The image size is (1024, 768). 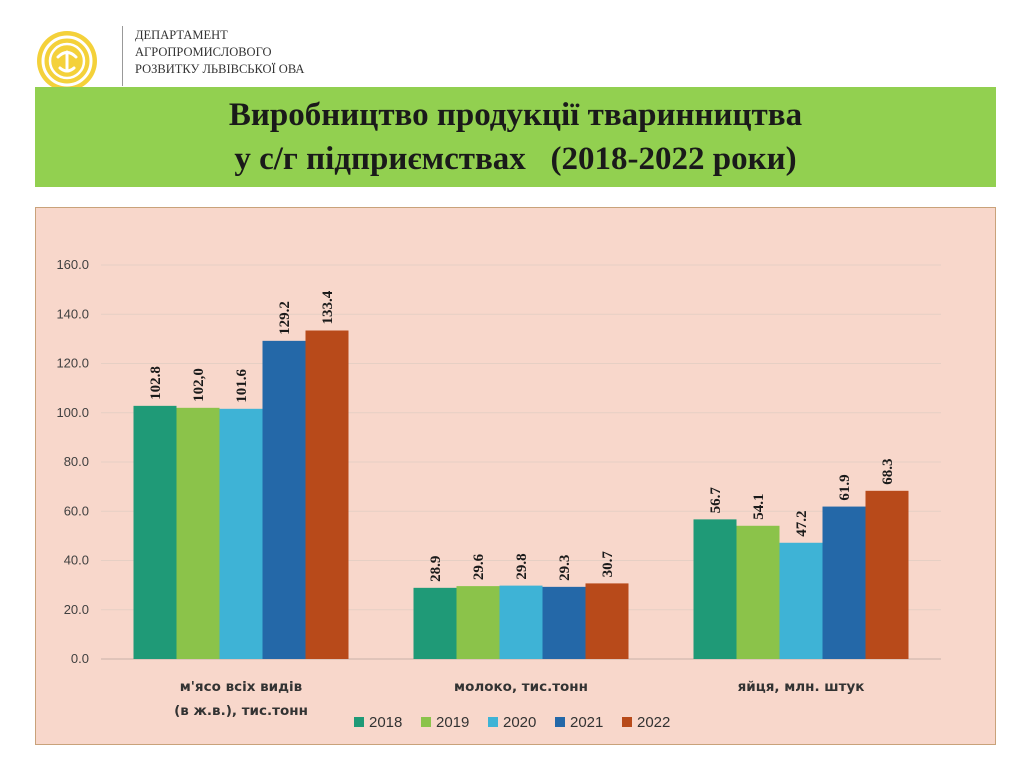 I want to click on data-label: 129.2, so click(x=285, y=318).